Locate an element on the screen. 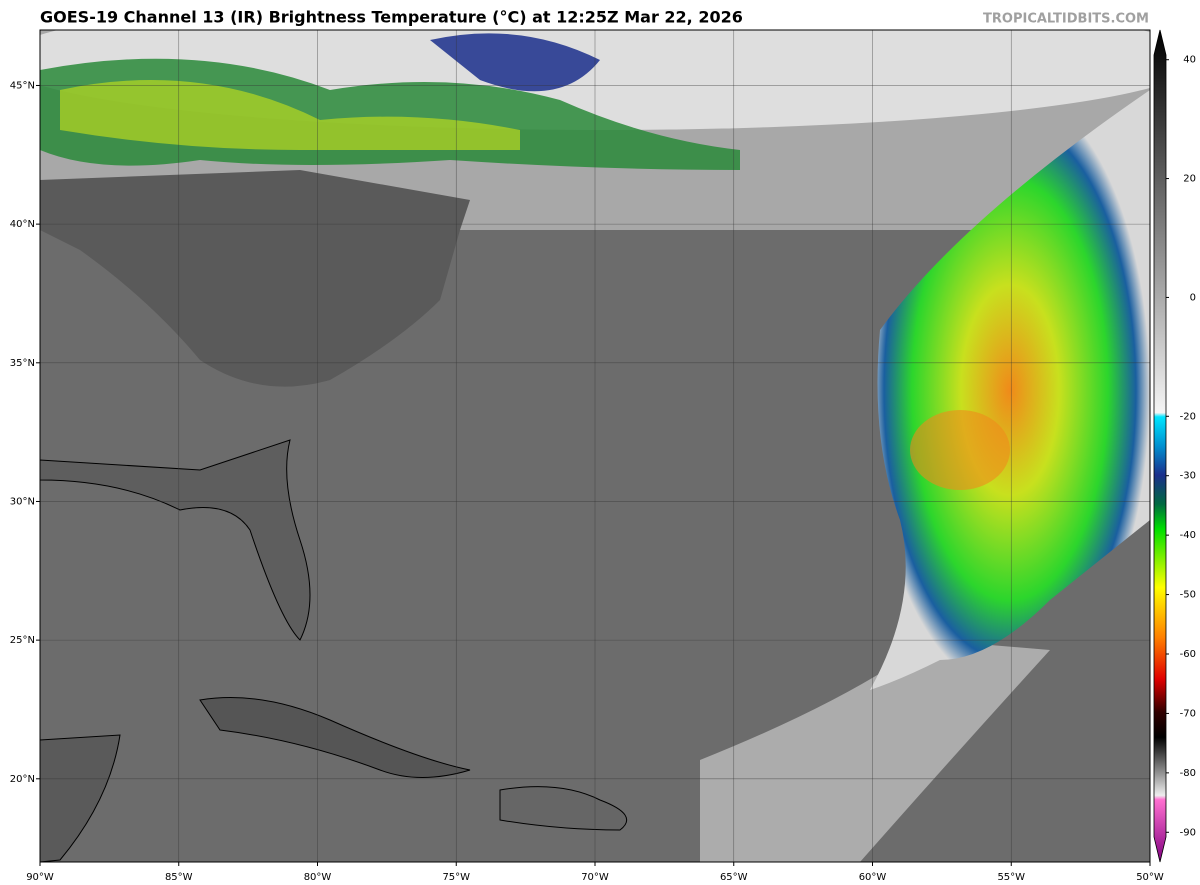  lat-tick-label: 40°N is located at coordinates (22, 224).